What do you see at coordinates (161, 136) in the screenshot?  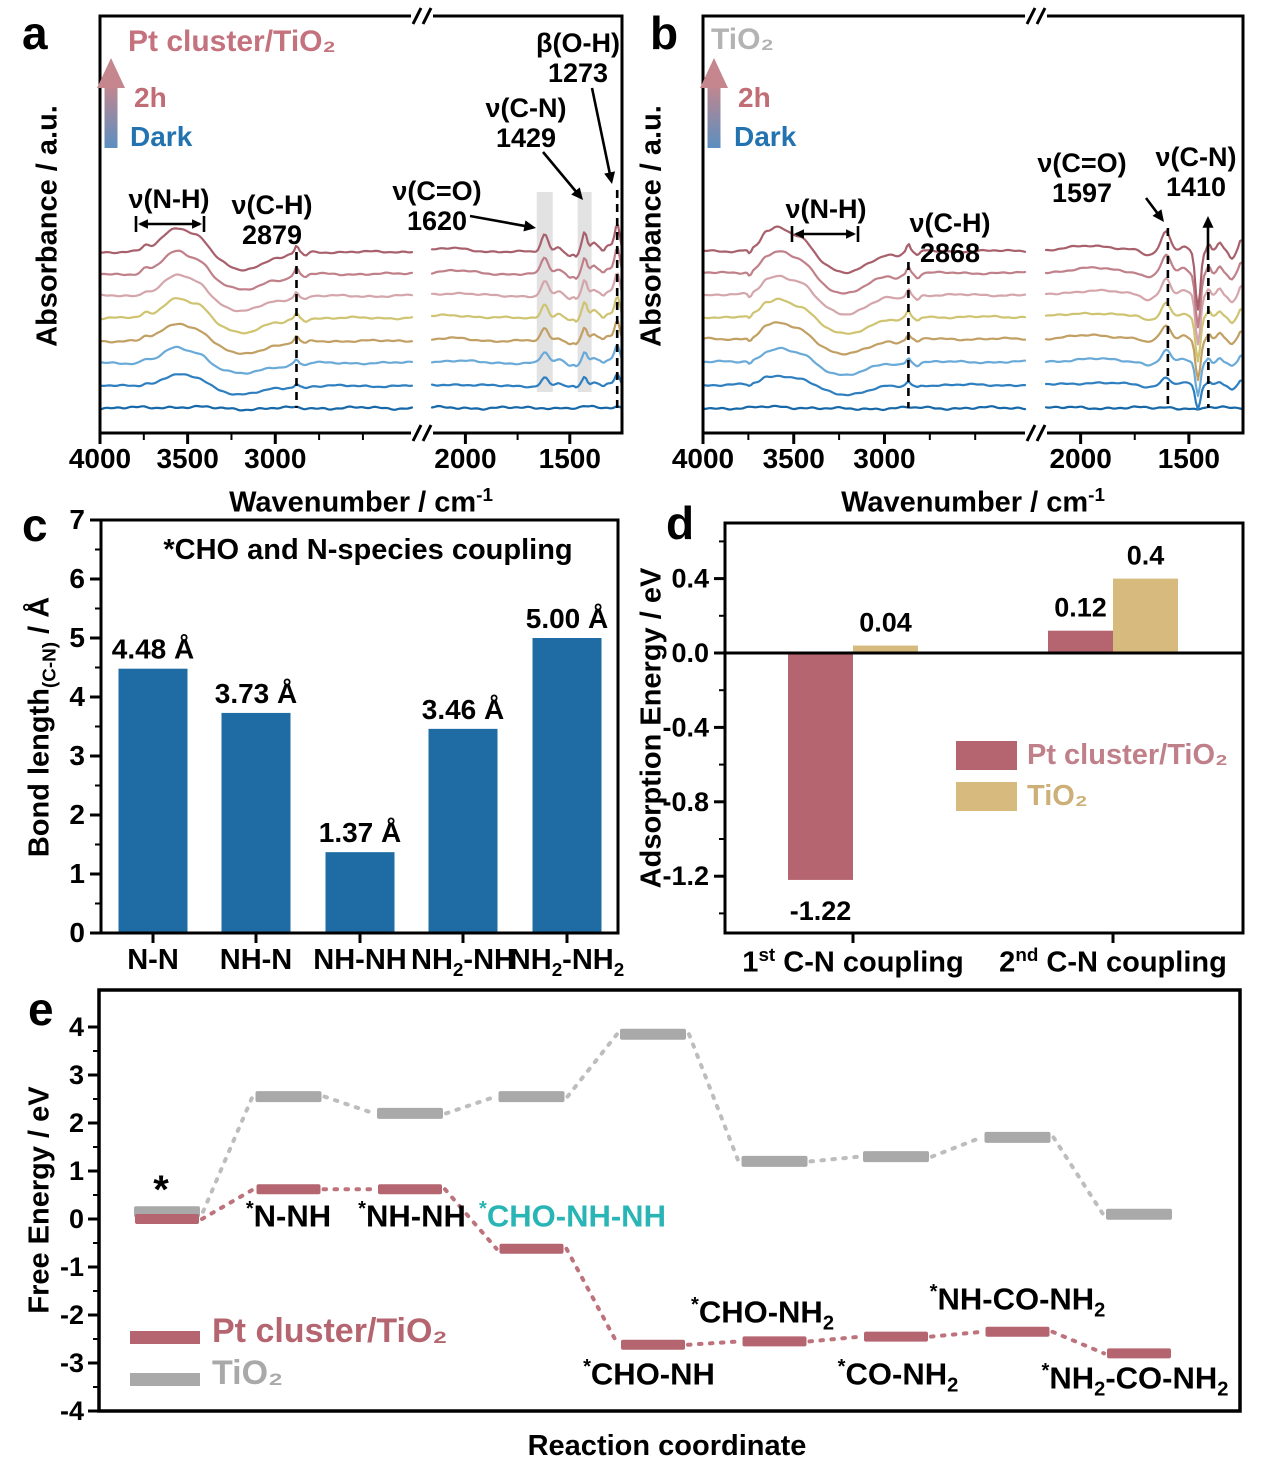 I see `panel-a-dark-label: Dark` at bounding box center [161, 136].